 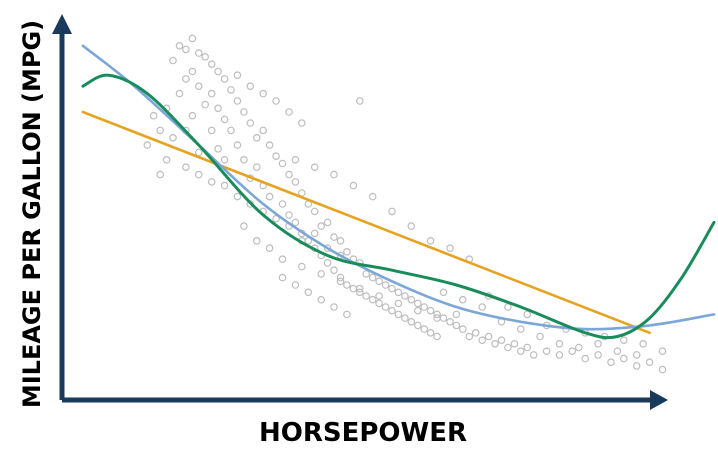 What do you see at coordinates (62, 24) in the screenshot?
I see `y-axis-arrow` at bounding box center [62, 24].